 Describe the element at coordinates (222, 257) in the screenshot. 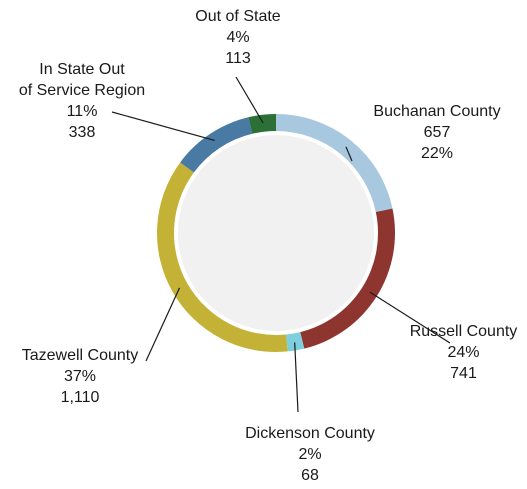

I see `slice-tazewell-county` at that location.